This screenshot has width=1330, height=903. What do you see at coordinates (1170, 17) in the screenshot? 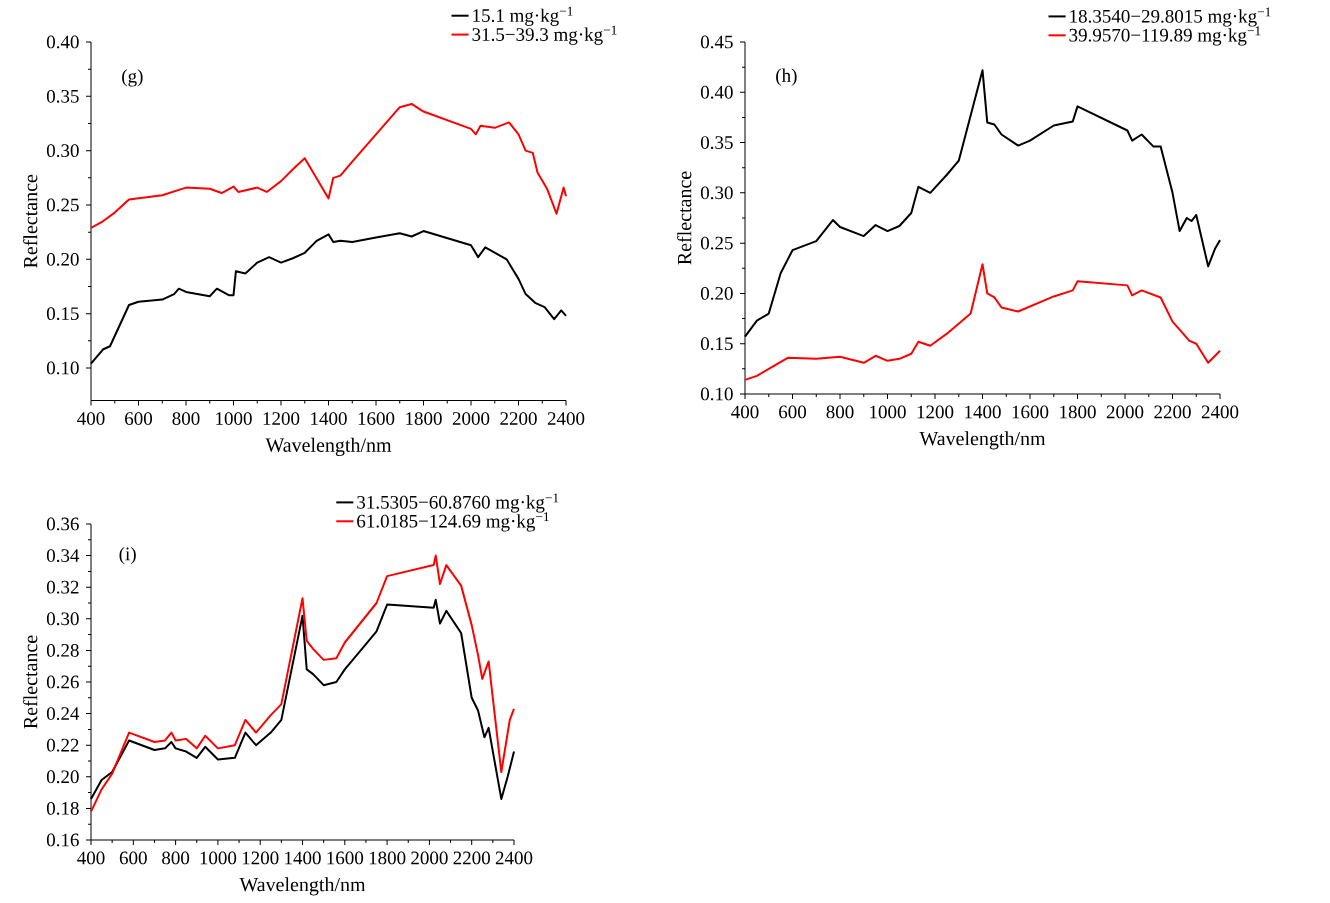
I see `legend-label: 18.3540−29.8015 mg·kg$^{−1}$` at bounding box center [1170, 17].